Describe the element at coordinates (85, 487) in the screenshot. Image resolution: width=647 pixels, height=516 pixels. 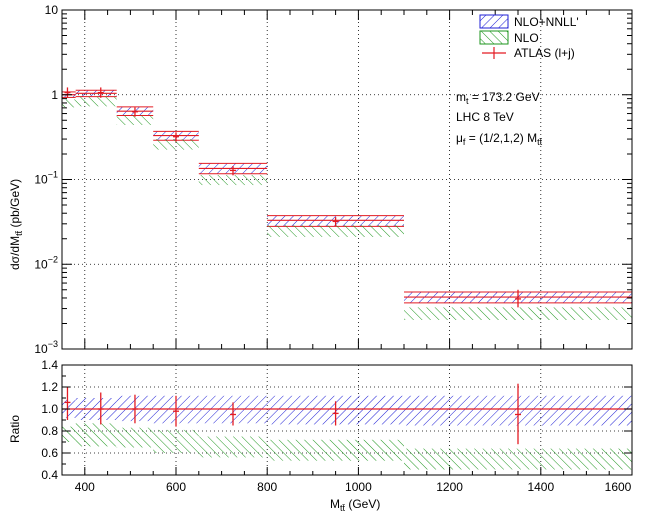
I see `x-tick-label: 400` at that location.